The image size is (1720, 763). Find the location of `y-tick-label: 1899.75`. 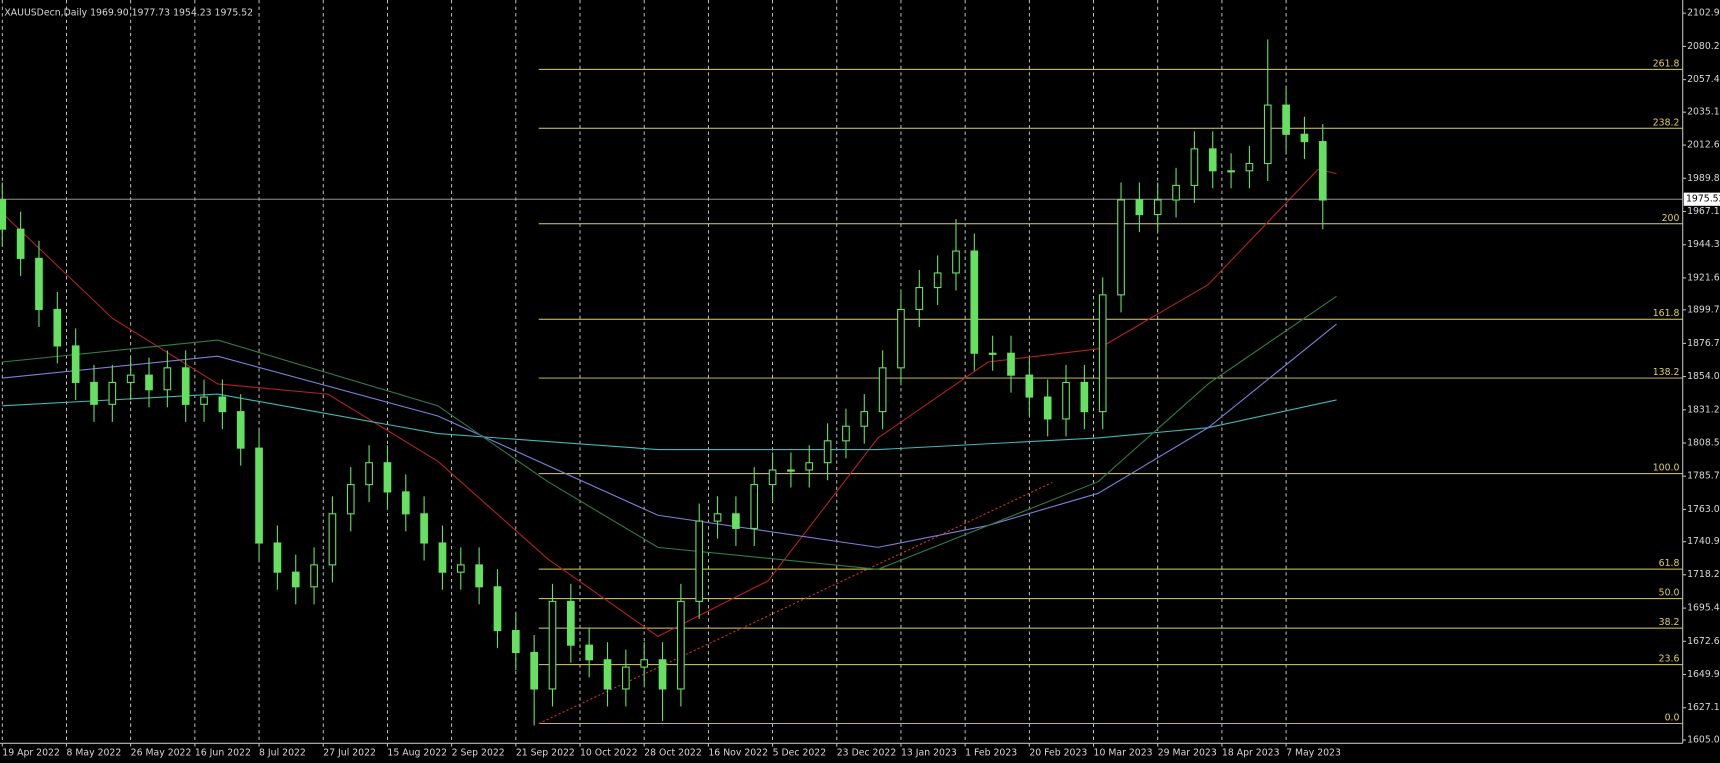

y-tick-label: 1899.75 is located at coordinates (1703, 309).